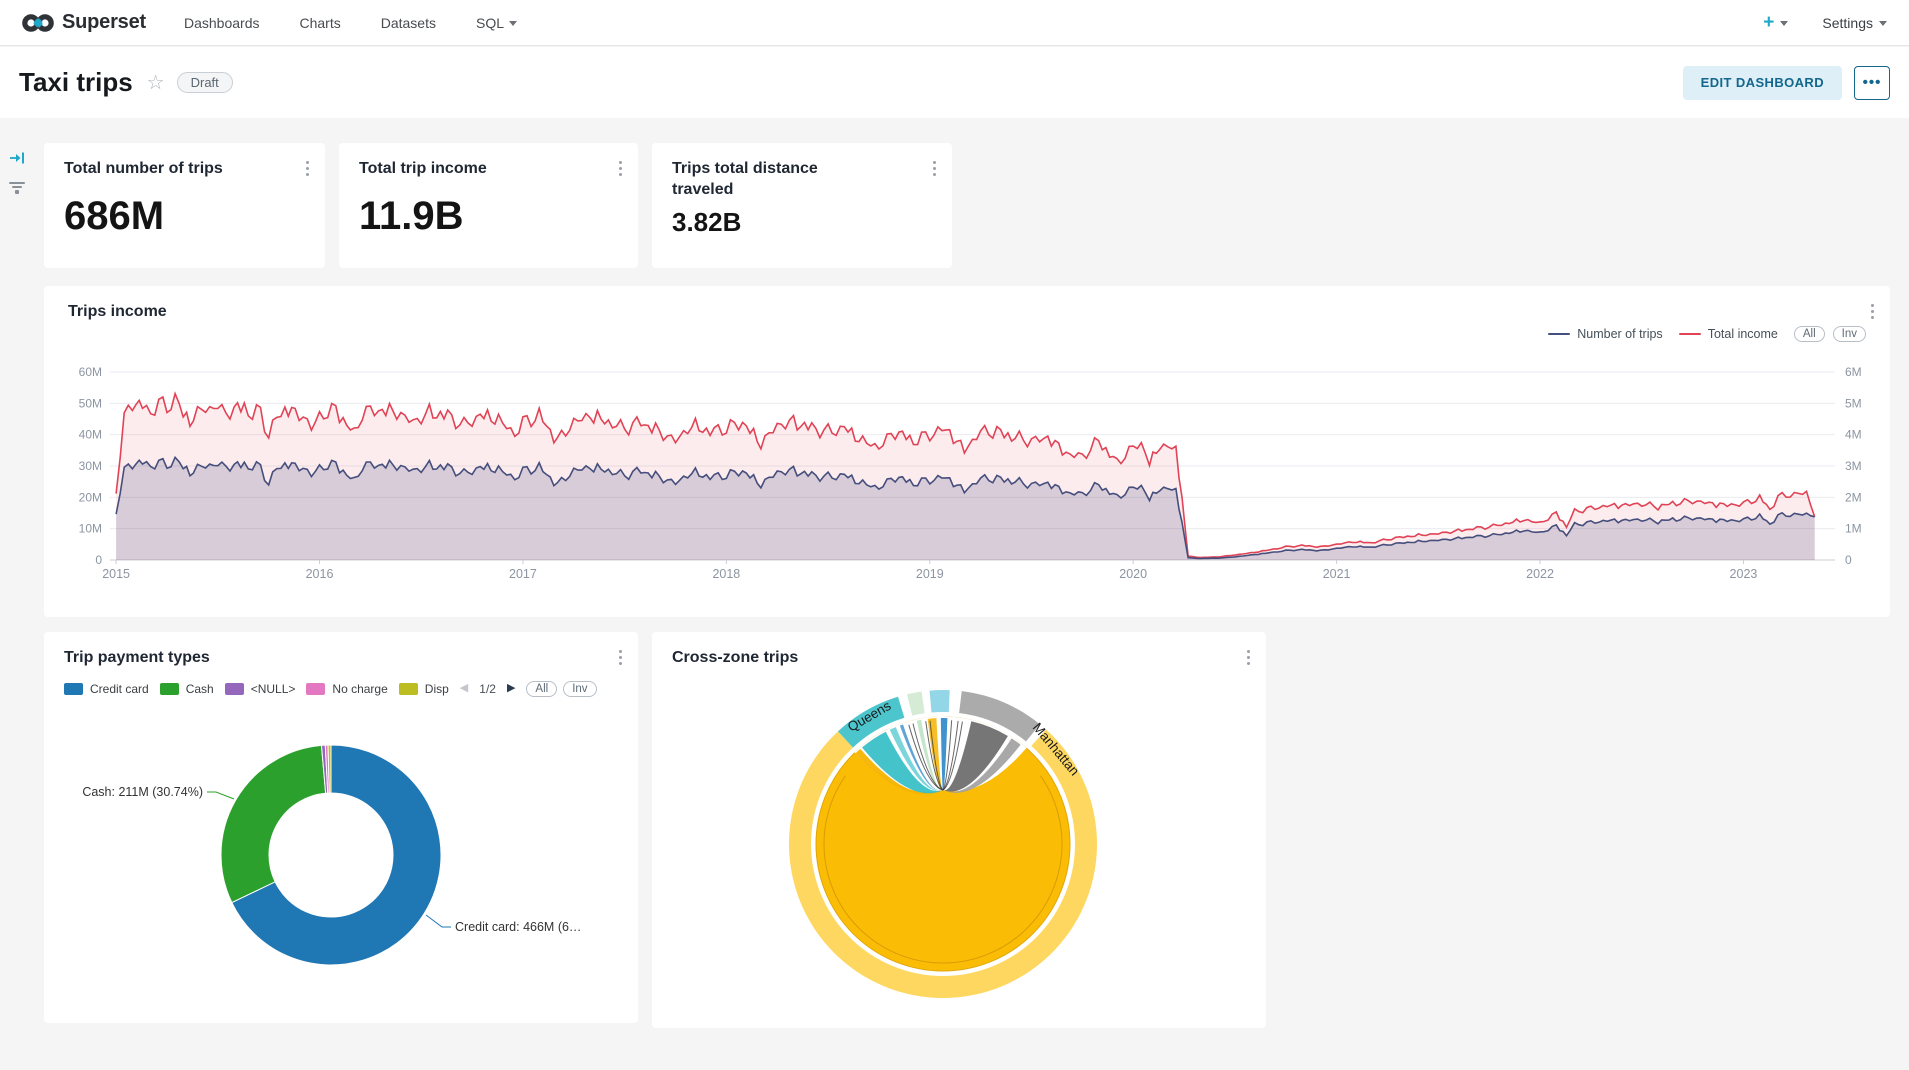  Describe the element at coordinates (523, 574) in the screenshot. I see `svg-text: 2017` at that location.